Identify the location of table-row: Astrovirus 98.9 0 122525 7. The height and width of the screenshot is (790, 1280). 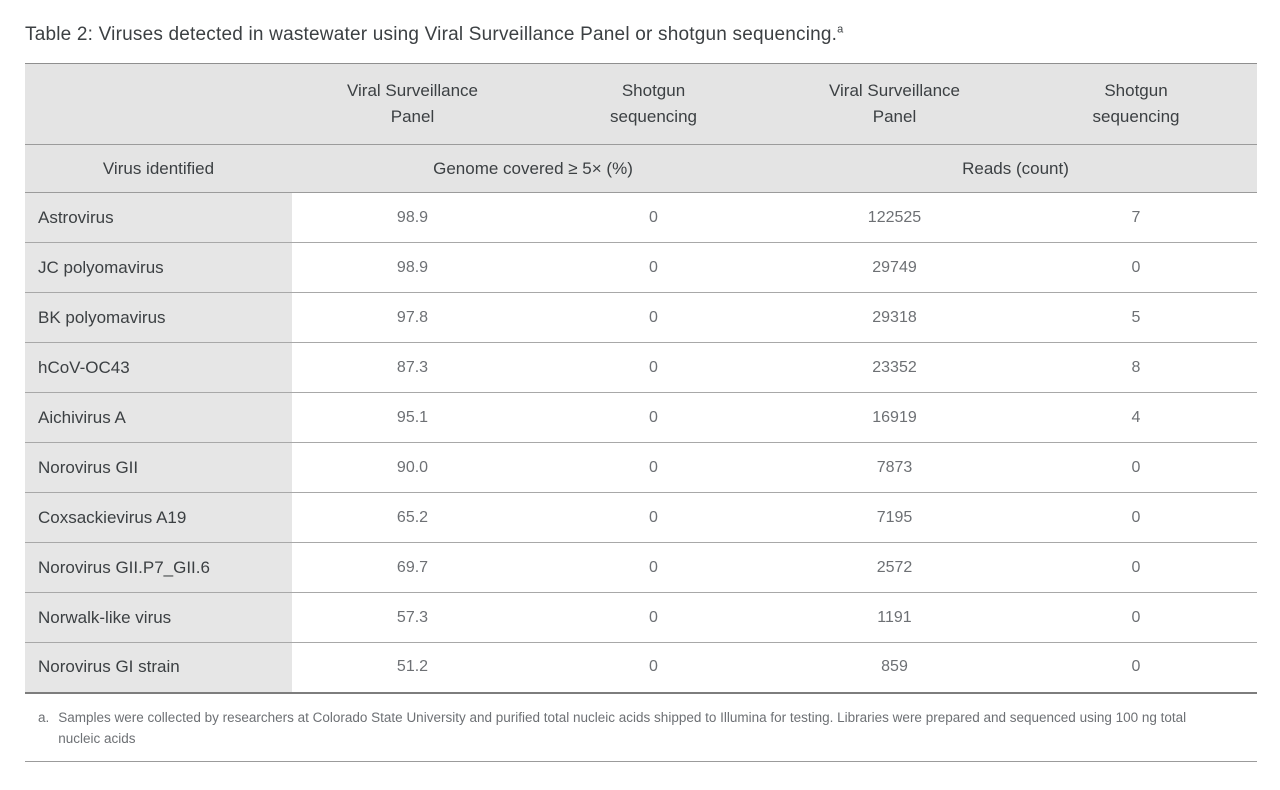
(641, 217).